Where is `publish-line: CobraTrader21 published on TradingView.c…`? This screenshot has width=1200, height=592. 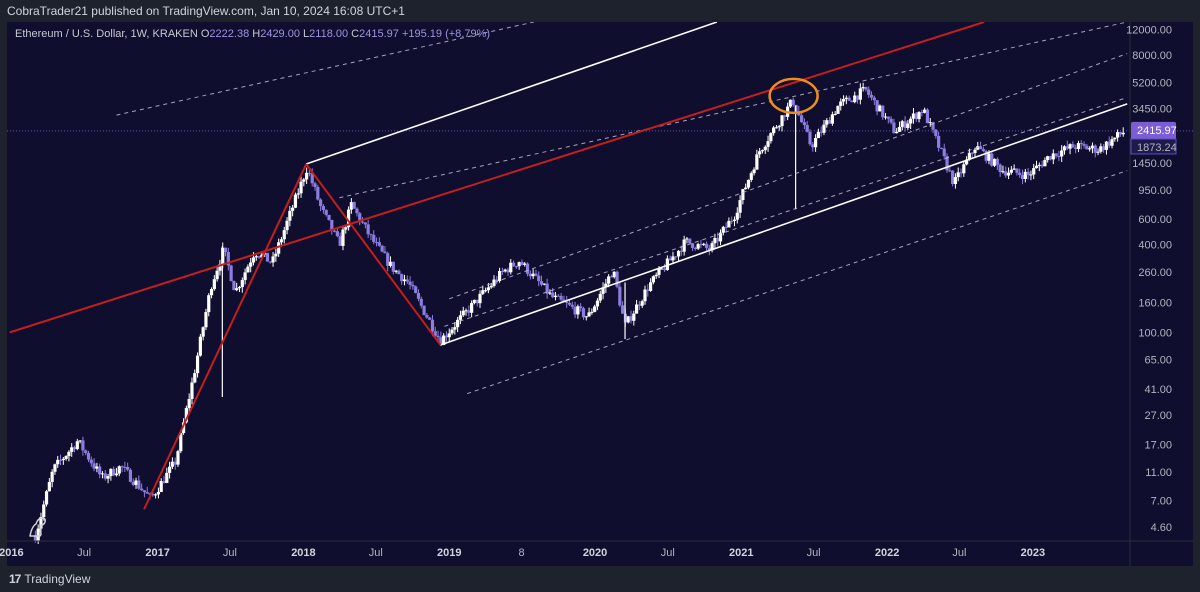 publish-line: CobraTrader21 published on TradingView.c… is located at coordinates (600, 11).